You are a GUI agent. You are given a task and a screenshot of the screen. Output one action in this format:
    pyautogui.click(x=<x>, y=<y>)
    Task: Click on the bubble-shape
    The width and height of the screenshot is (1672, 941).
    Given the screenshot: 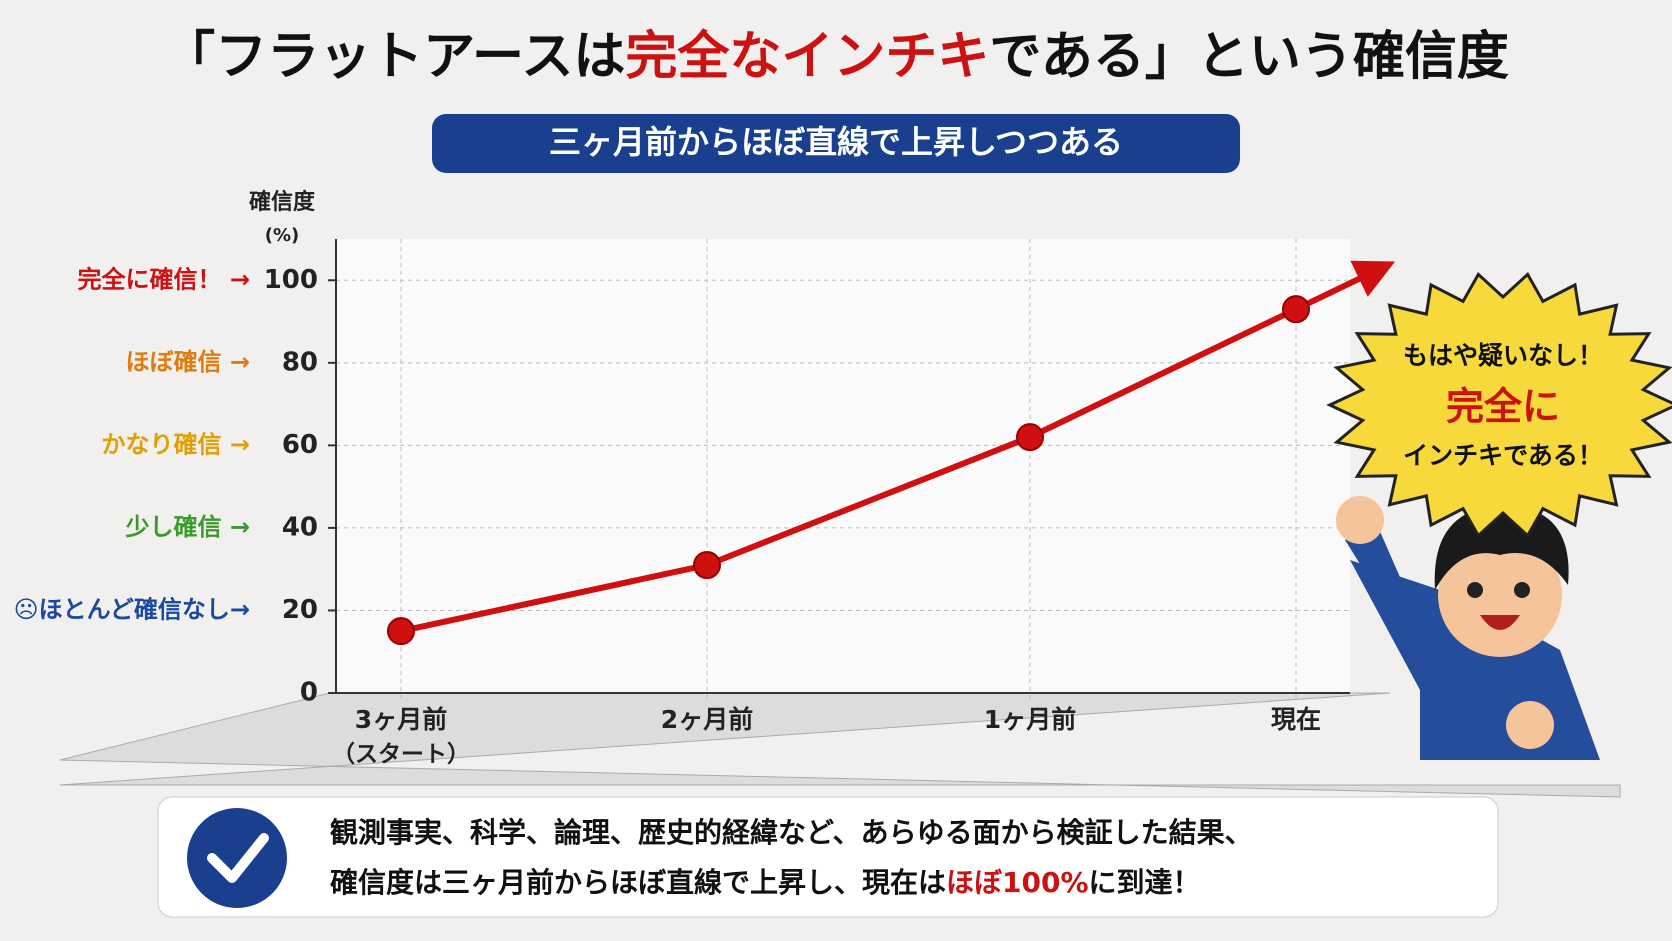 What is the action you would take?
    pyautogui.click(x=1499, y=405)
    